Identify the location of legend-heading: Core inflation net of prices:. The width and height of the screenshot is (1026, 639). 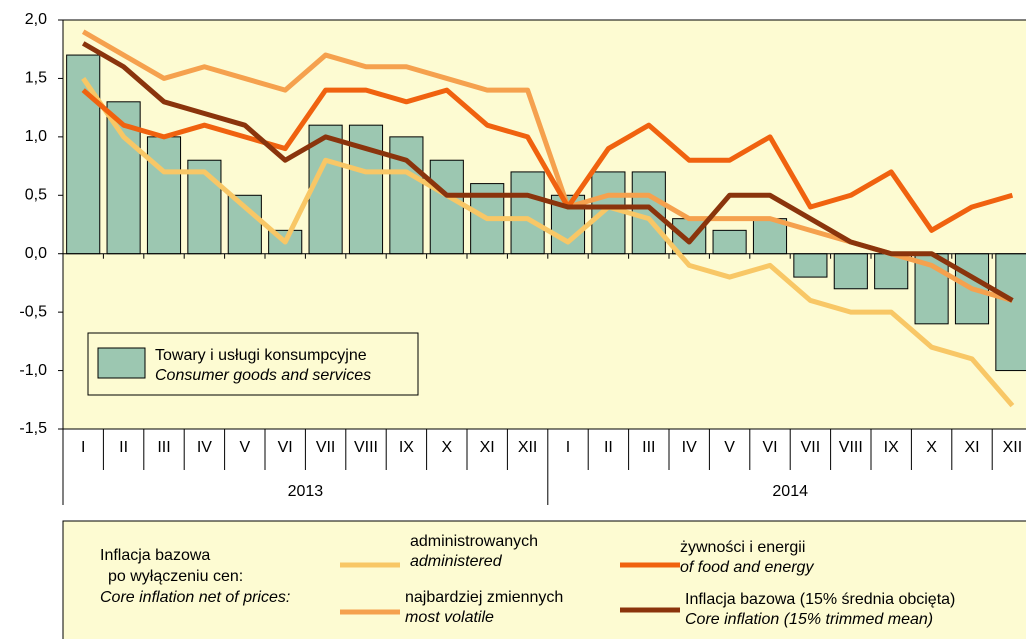
(195, 597).